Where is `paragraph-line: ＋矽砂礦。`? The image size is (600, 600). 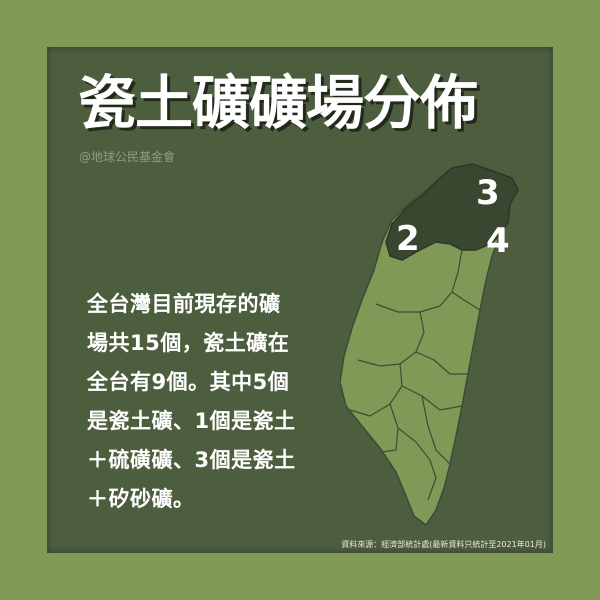 paragraph-line: ＋矽砂礦。 is located at coordinates (141, 499).